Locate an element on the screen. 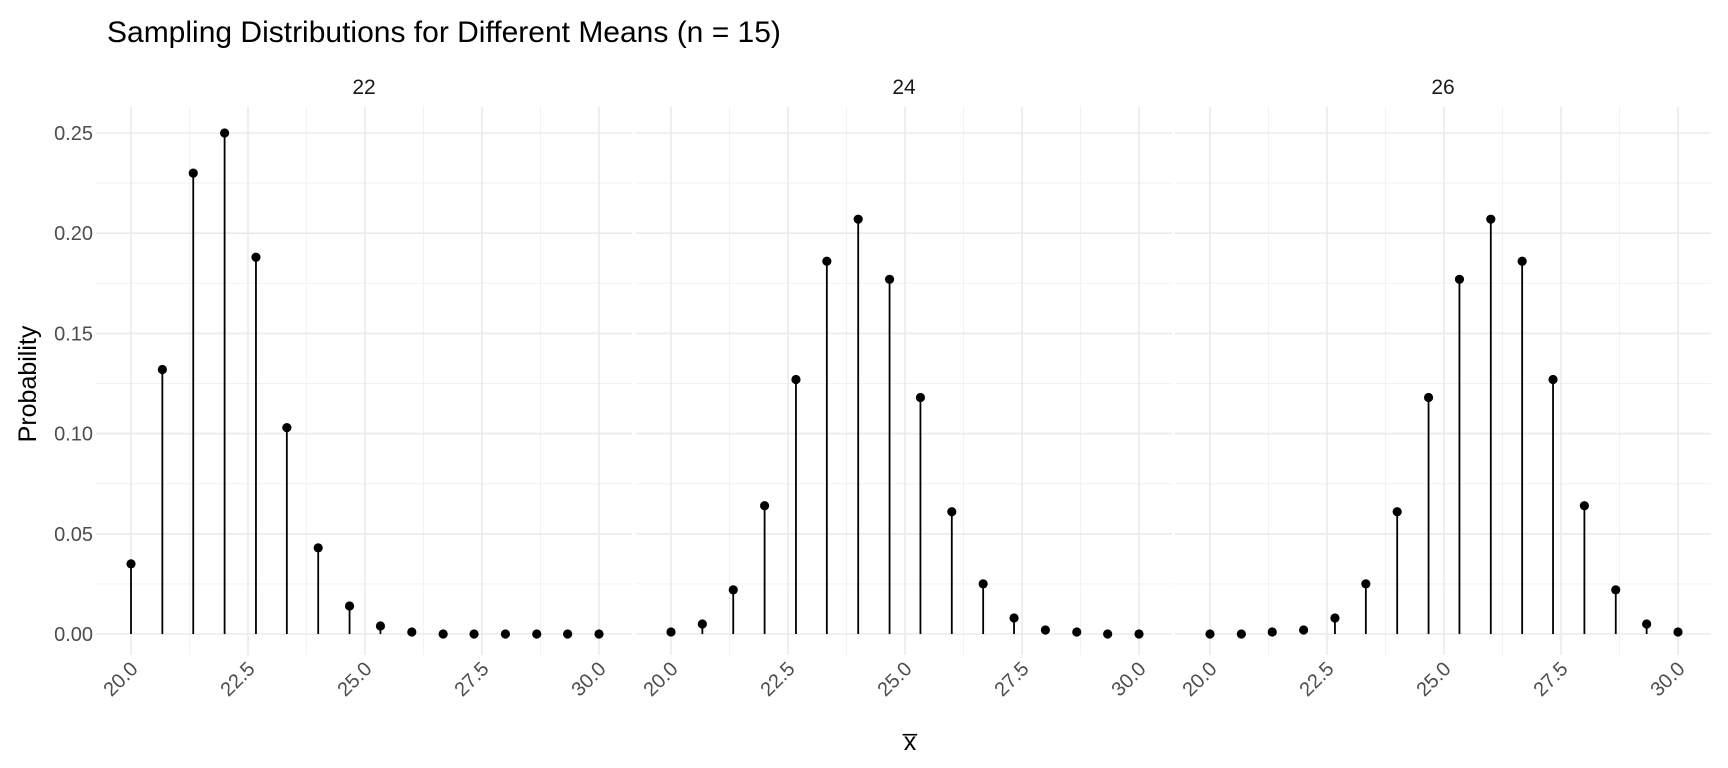  facet-label: 24 is located at coordinates (904, 87).